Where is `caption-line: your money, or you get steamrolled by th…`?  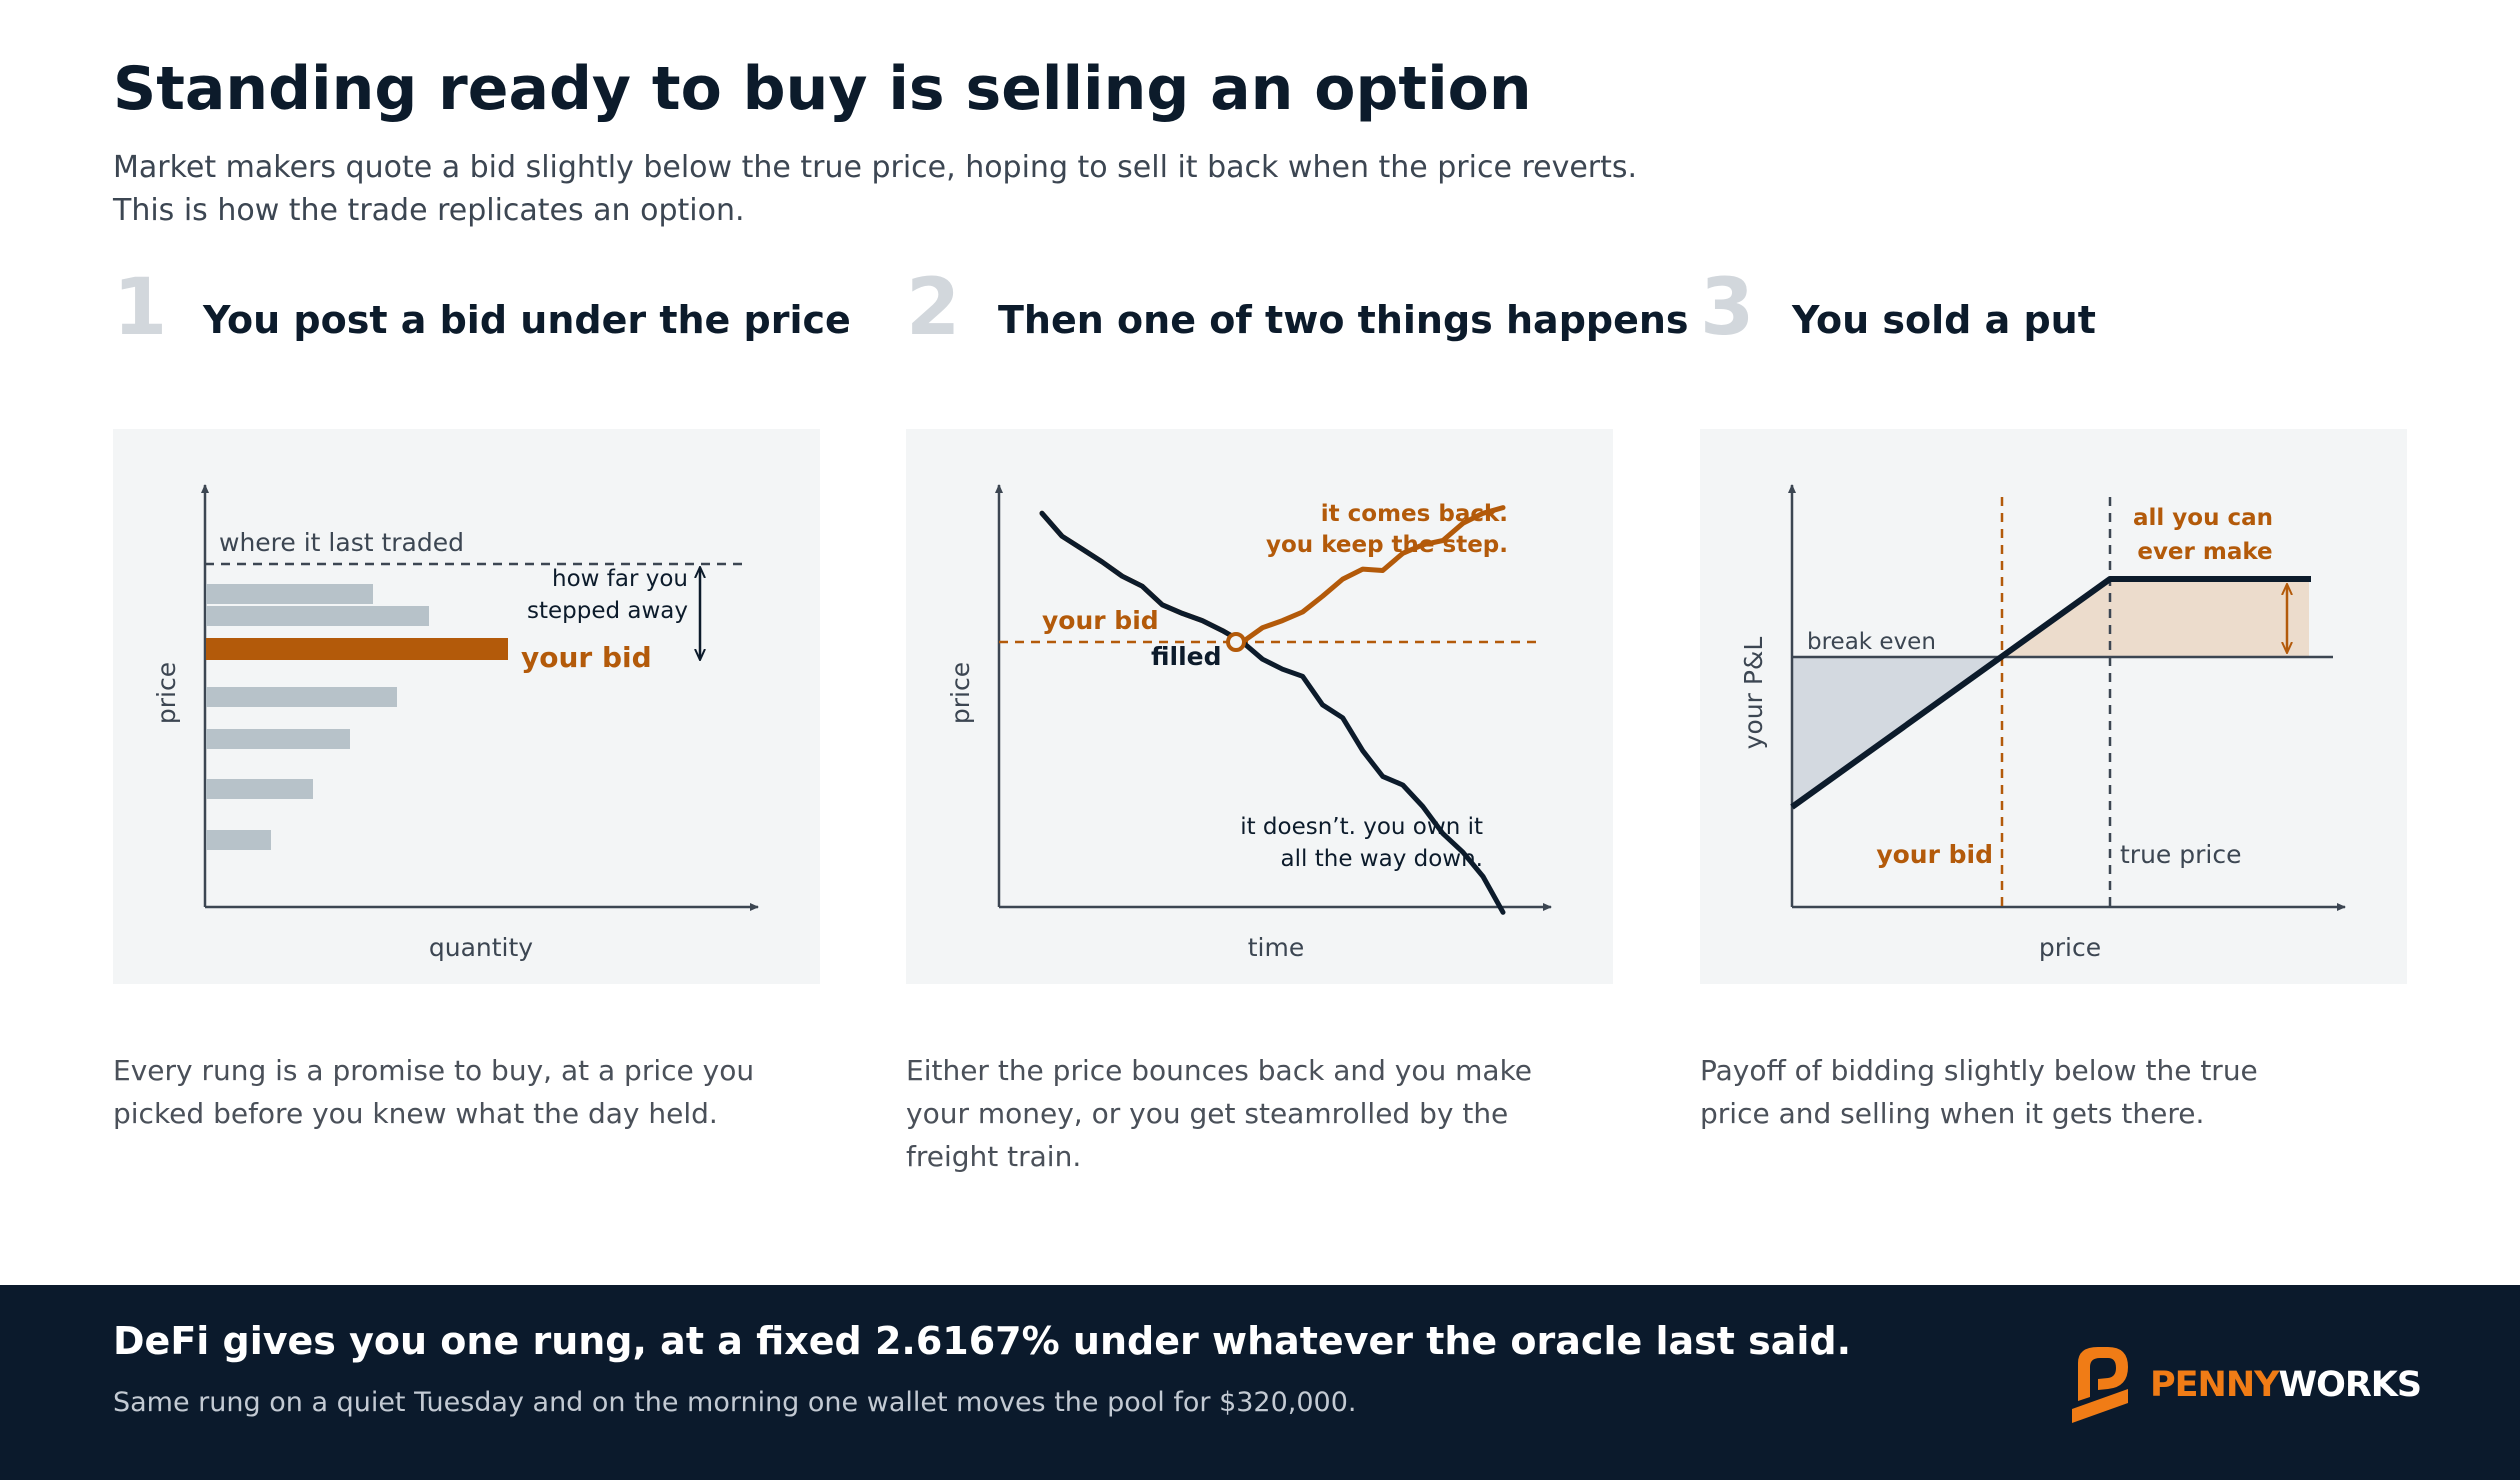
caption-line: your money, or you get steamrolled by th… is located at coordinates (1207, 1113).